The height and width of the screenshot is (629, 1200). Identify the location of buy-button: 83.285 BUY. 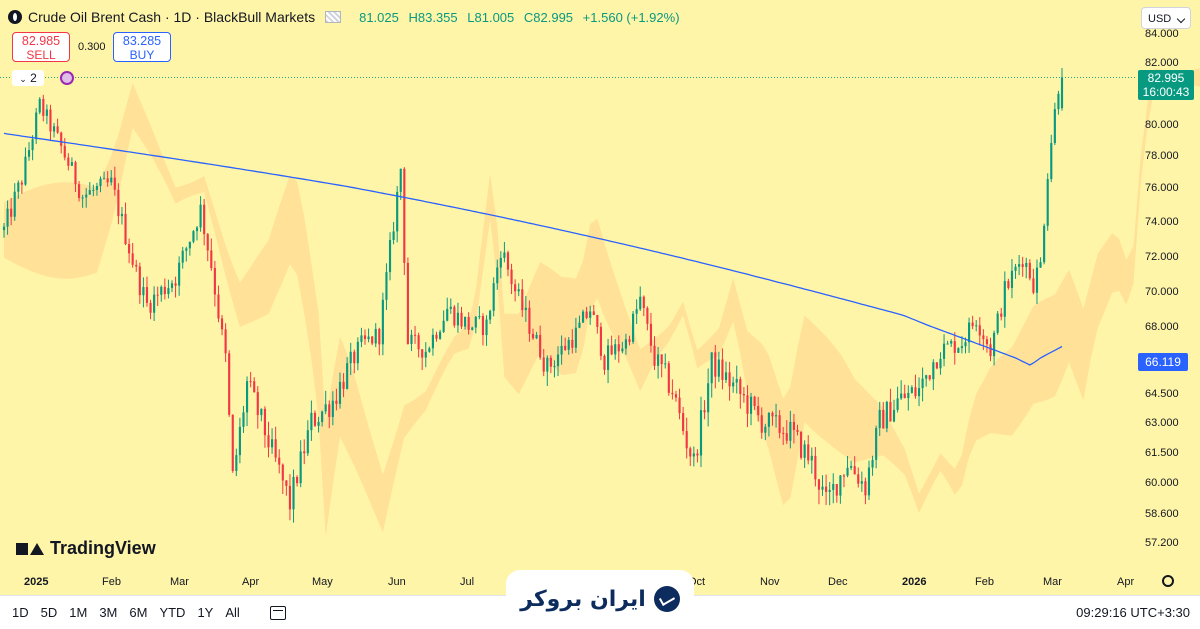
(142, 47).